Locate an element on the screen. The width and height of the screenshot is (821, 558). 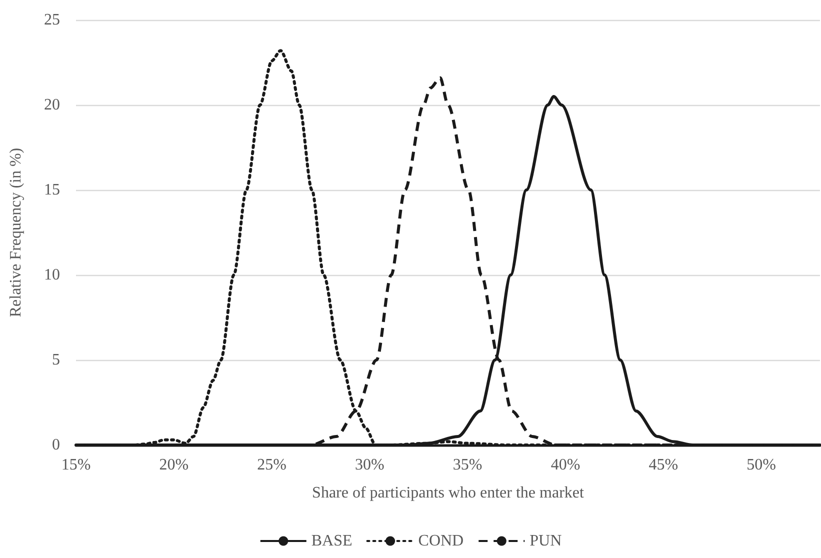
x-tick-label: 25% is located at coordinates (271, 465).